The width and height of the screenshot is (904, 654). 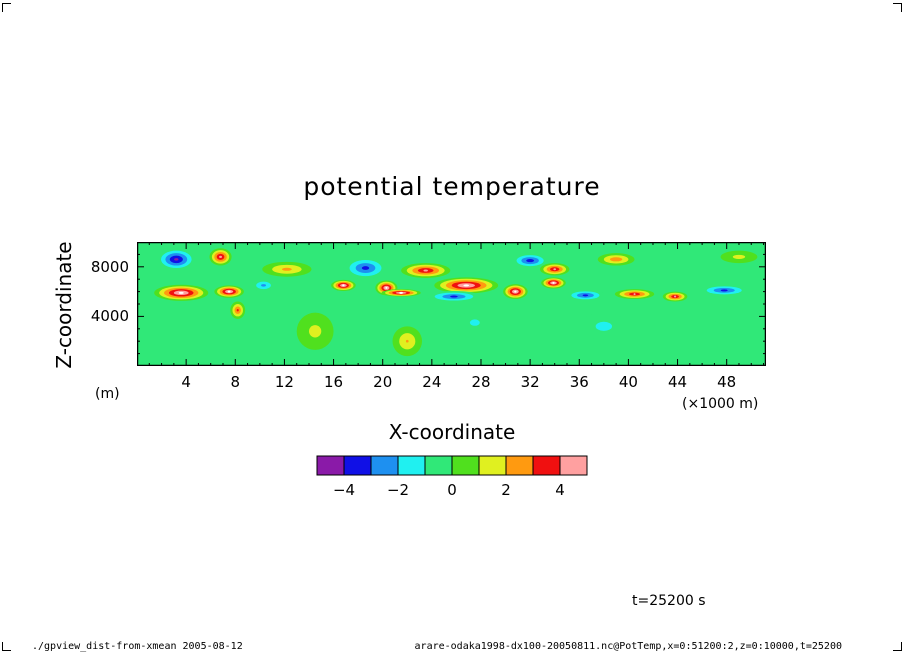 What do you see at coordinates (452, 186) in the screenshot?
I see `chart-title: potential temperature` at bounding box center [452, 186].